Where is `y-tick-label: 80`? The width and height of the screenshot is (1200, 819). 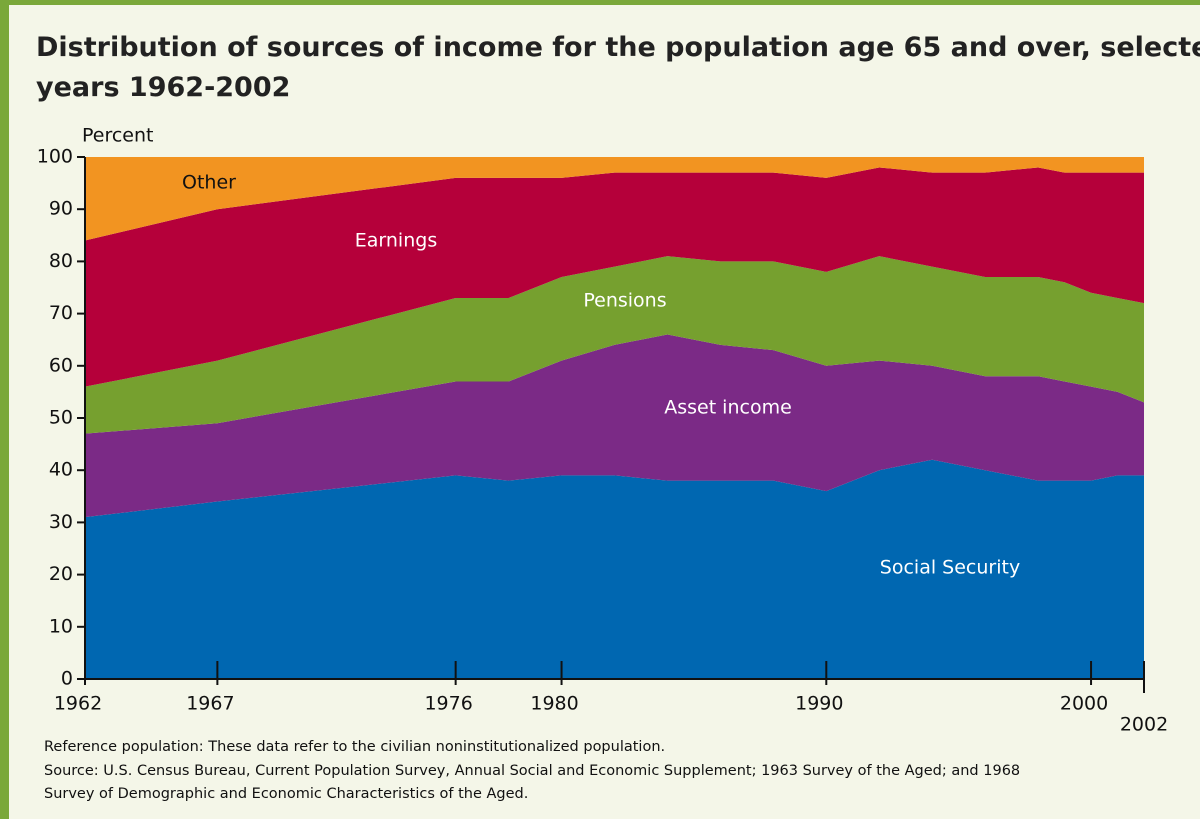
y-tick-label: 80 is located at coordinates (61, 261).